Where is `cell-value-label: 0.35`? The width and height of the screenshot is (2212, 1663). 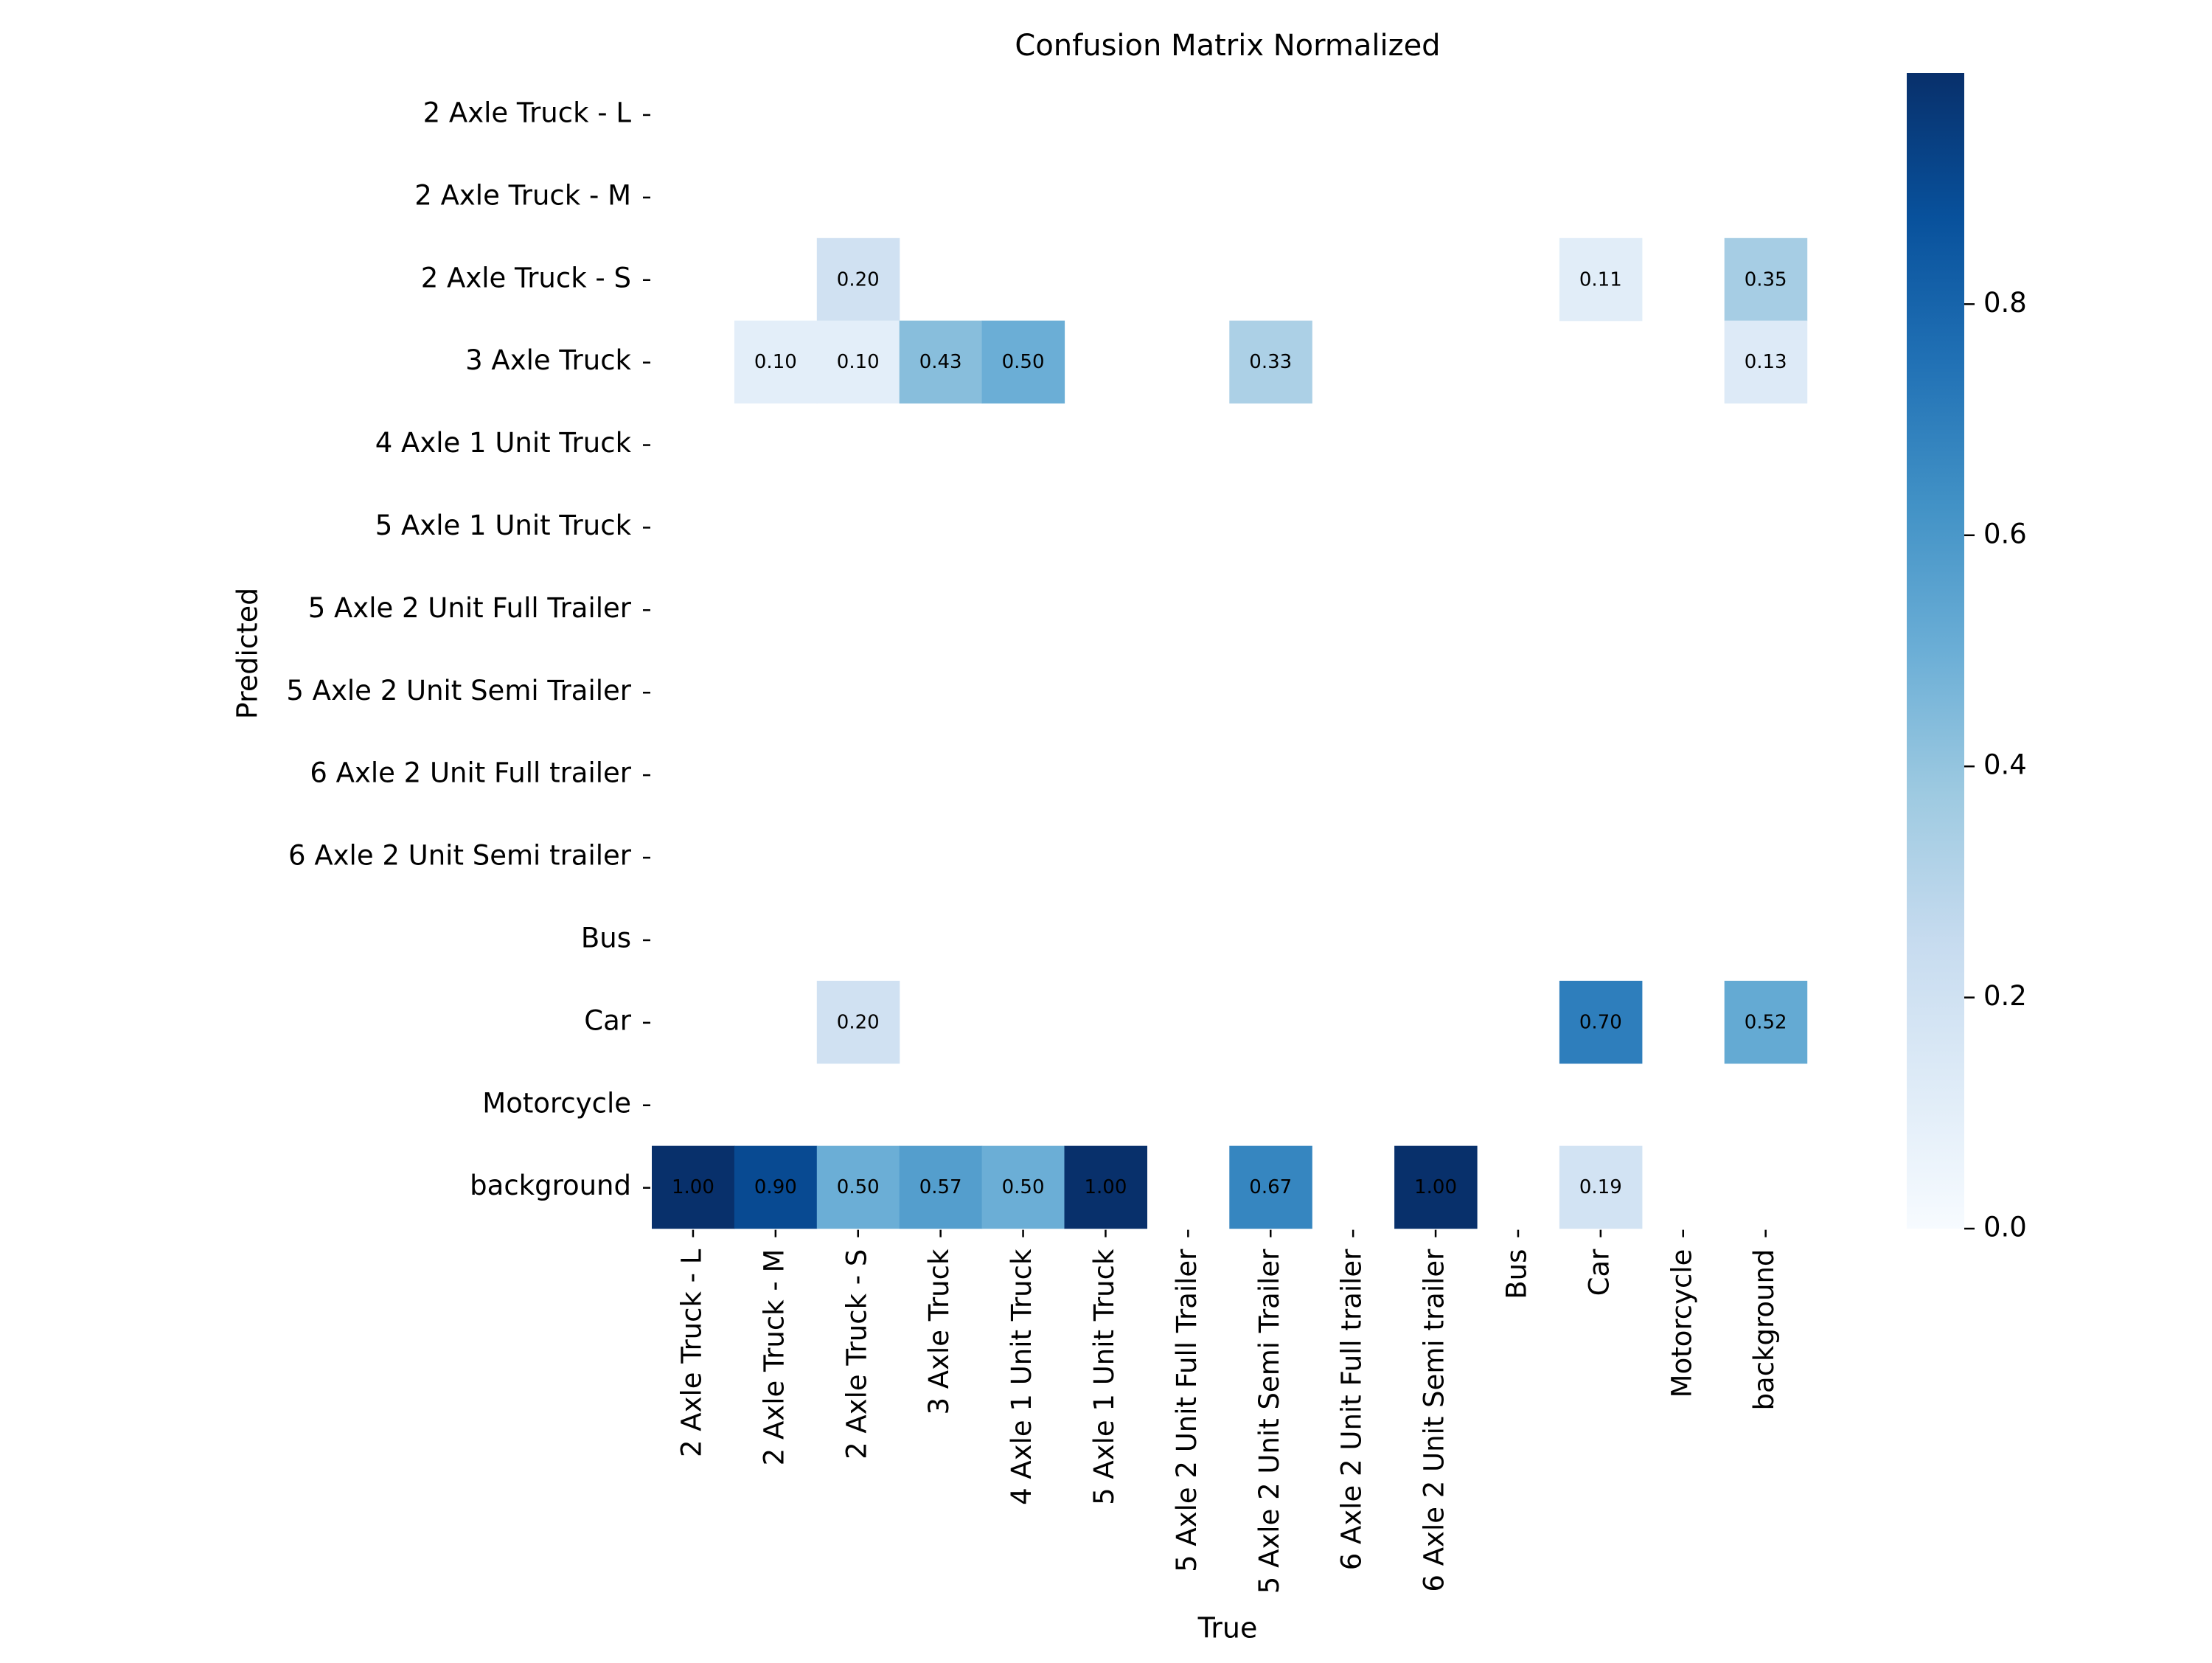
cell-value-label: 0.35 is located at coordinates (1766, 279).